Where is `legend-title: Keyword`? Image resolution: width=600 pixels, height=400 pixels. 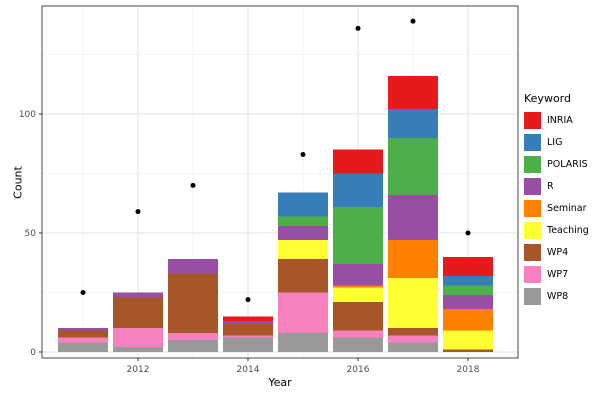 legend-title: Keyword is located at coordinates (547, 98).